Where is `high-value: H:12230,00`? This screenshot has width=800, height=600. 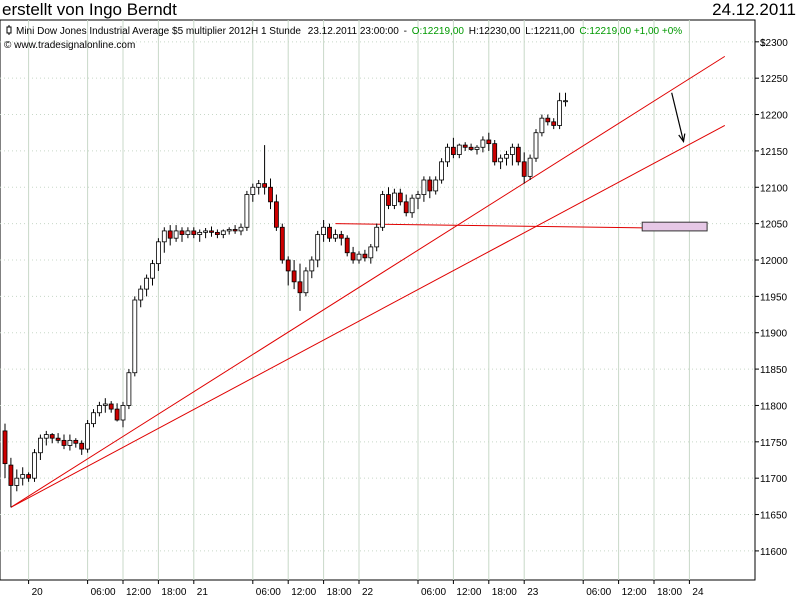 high-value: H:12230,00 is located at coordinates (495, 31).